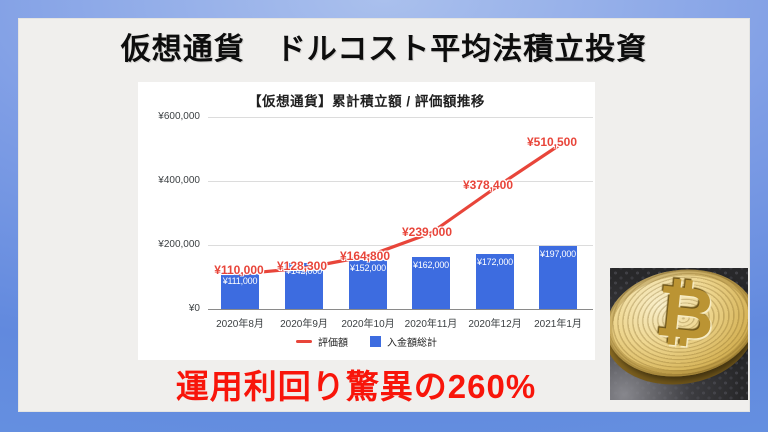  What do you see at coordinates (685, 312) in the screenshot?
I see `bitcoin-symbol-icon: ₿` at bounding box center [685, 312].